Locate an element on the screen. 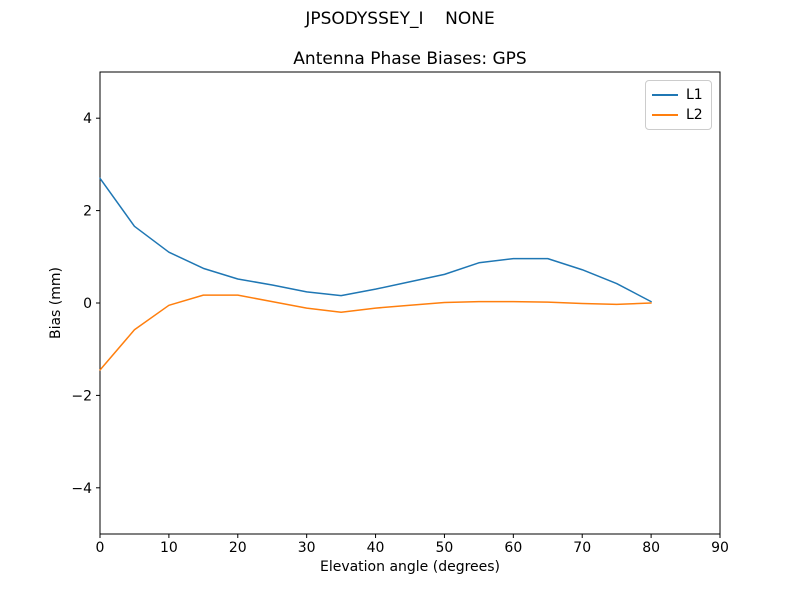 The image size is (800, 600). x-tick-label: 90 is located at coordinates (720, 548).